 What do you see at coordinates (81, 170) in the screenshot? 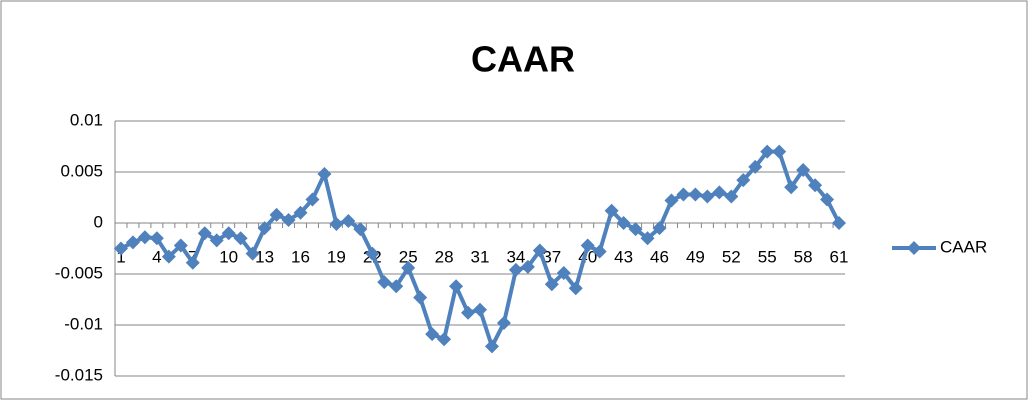
I see `y-tick-label: 0.005` at bounding box center [81, 170].